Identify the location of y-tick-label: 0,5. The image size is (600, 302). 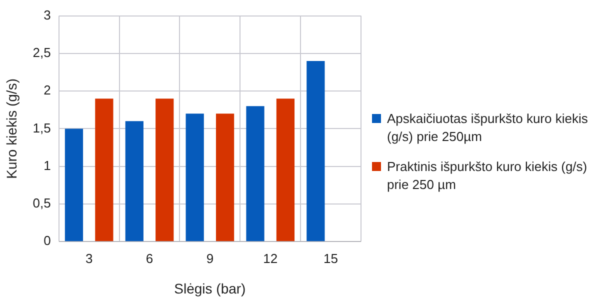
(41, 203).